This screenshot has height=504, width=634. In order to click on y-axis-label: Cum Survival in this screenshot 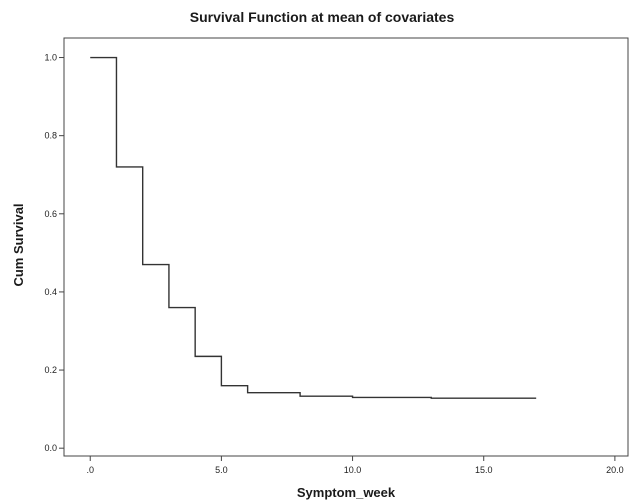, I will do `click(18, 244)`.